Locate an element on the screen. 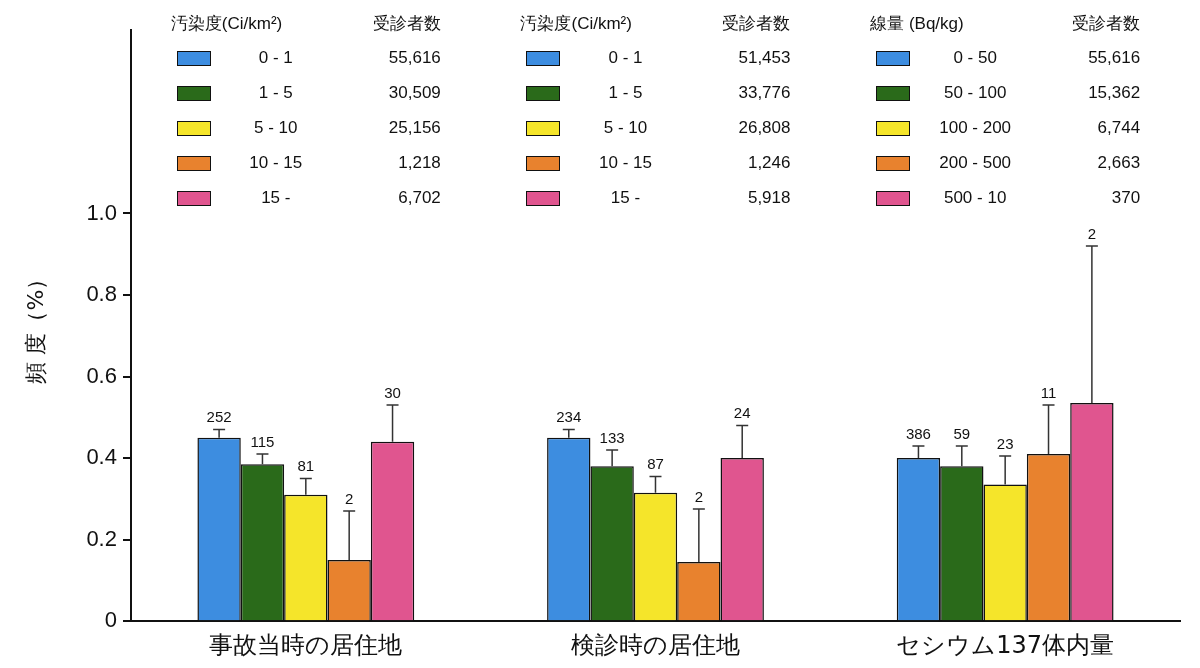  annotation: 1,218 is located at coordinates (419, 163).